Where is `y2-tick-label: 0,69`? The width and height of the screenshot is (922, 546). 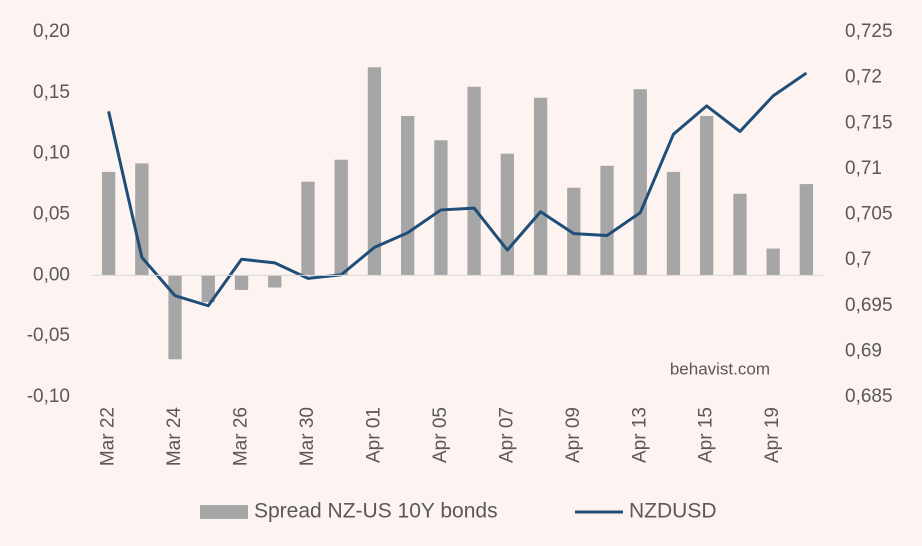
y2-tick-label: 0,69 is located at coordinates (863, 350).